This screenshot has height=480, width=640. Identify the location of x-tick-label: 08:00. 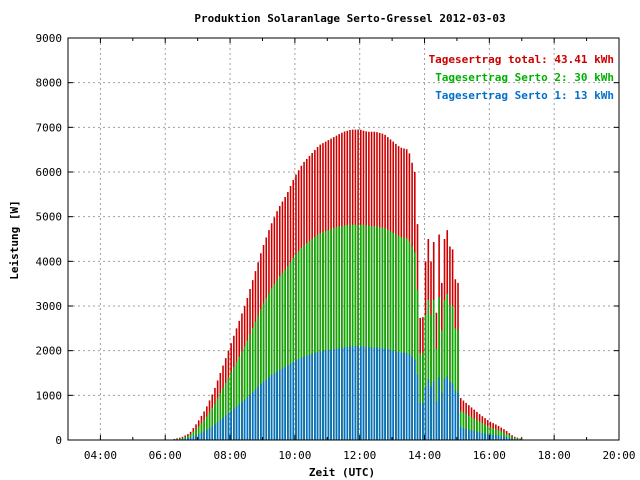
(229, 455).